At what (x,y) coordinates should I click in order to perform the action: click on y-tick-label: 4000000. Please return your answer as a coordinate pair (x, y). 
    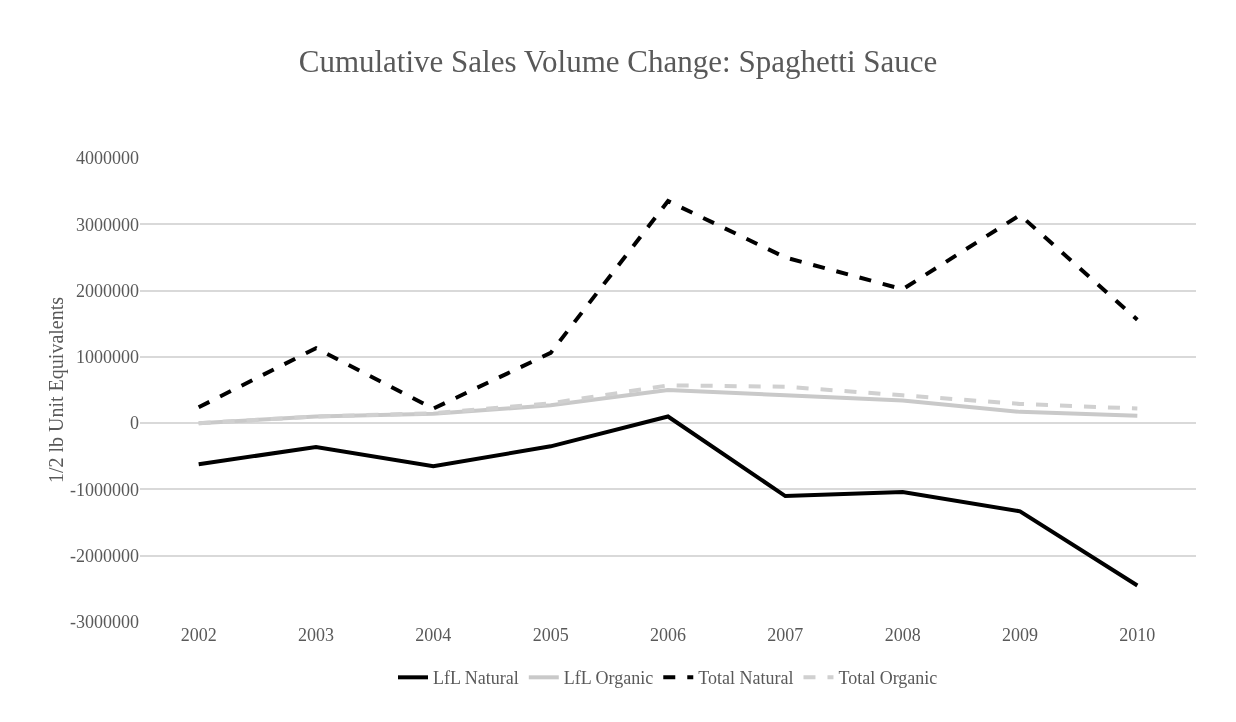
    Looking at the image, I should click on (107, 158).